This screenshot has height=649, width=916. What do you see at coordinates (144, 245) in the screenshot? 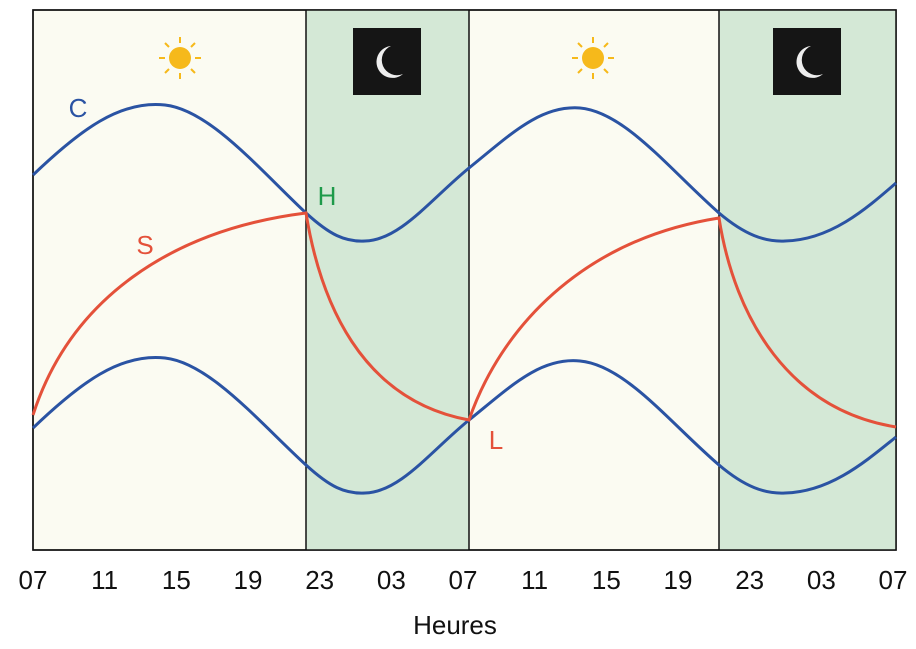
I see `s-label: S` at bounding box center [144, 245].